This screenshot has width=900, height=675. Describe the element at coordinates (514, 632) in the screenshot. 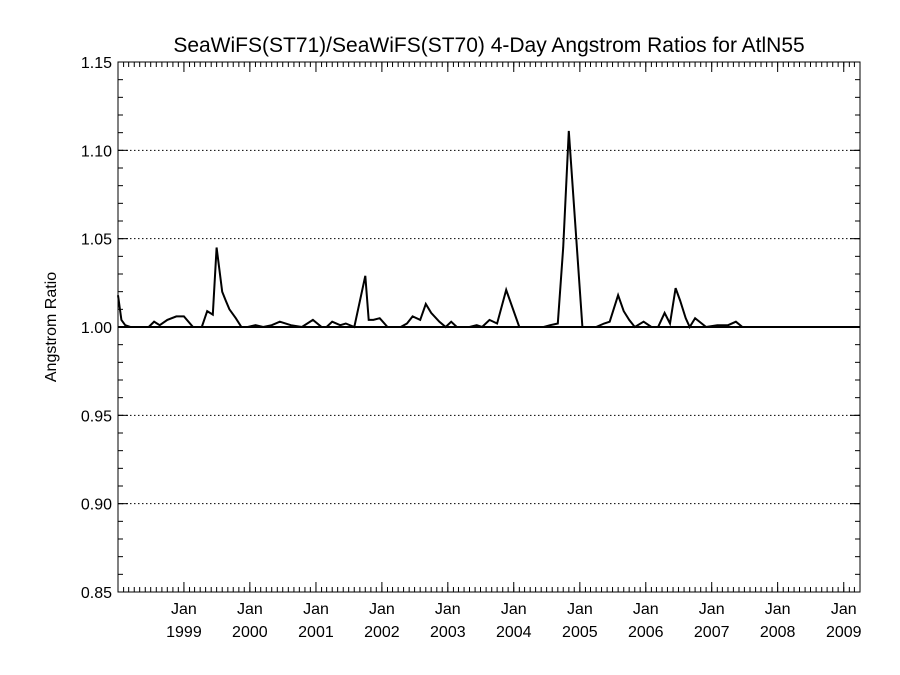

I see `x-tick-year: 2004` at that location.